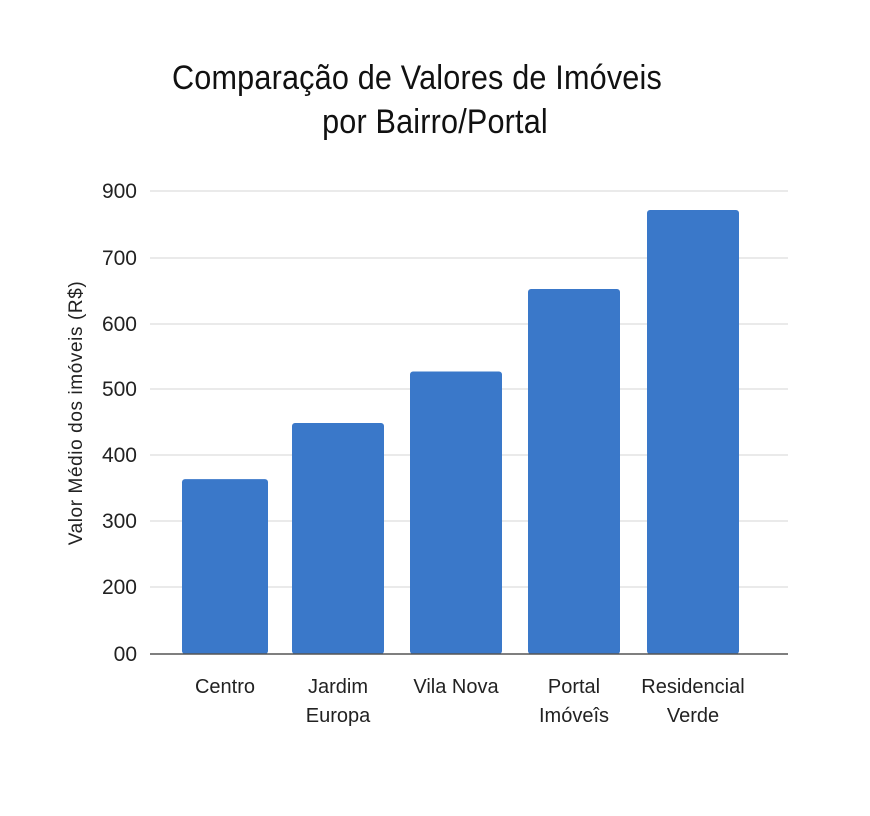 The width and height of the screenshot is (870, 816). I want to click on x-category-label-line: Vila Nova, so click(456, 687).